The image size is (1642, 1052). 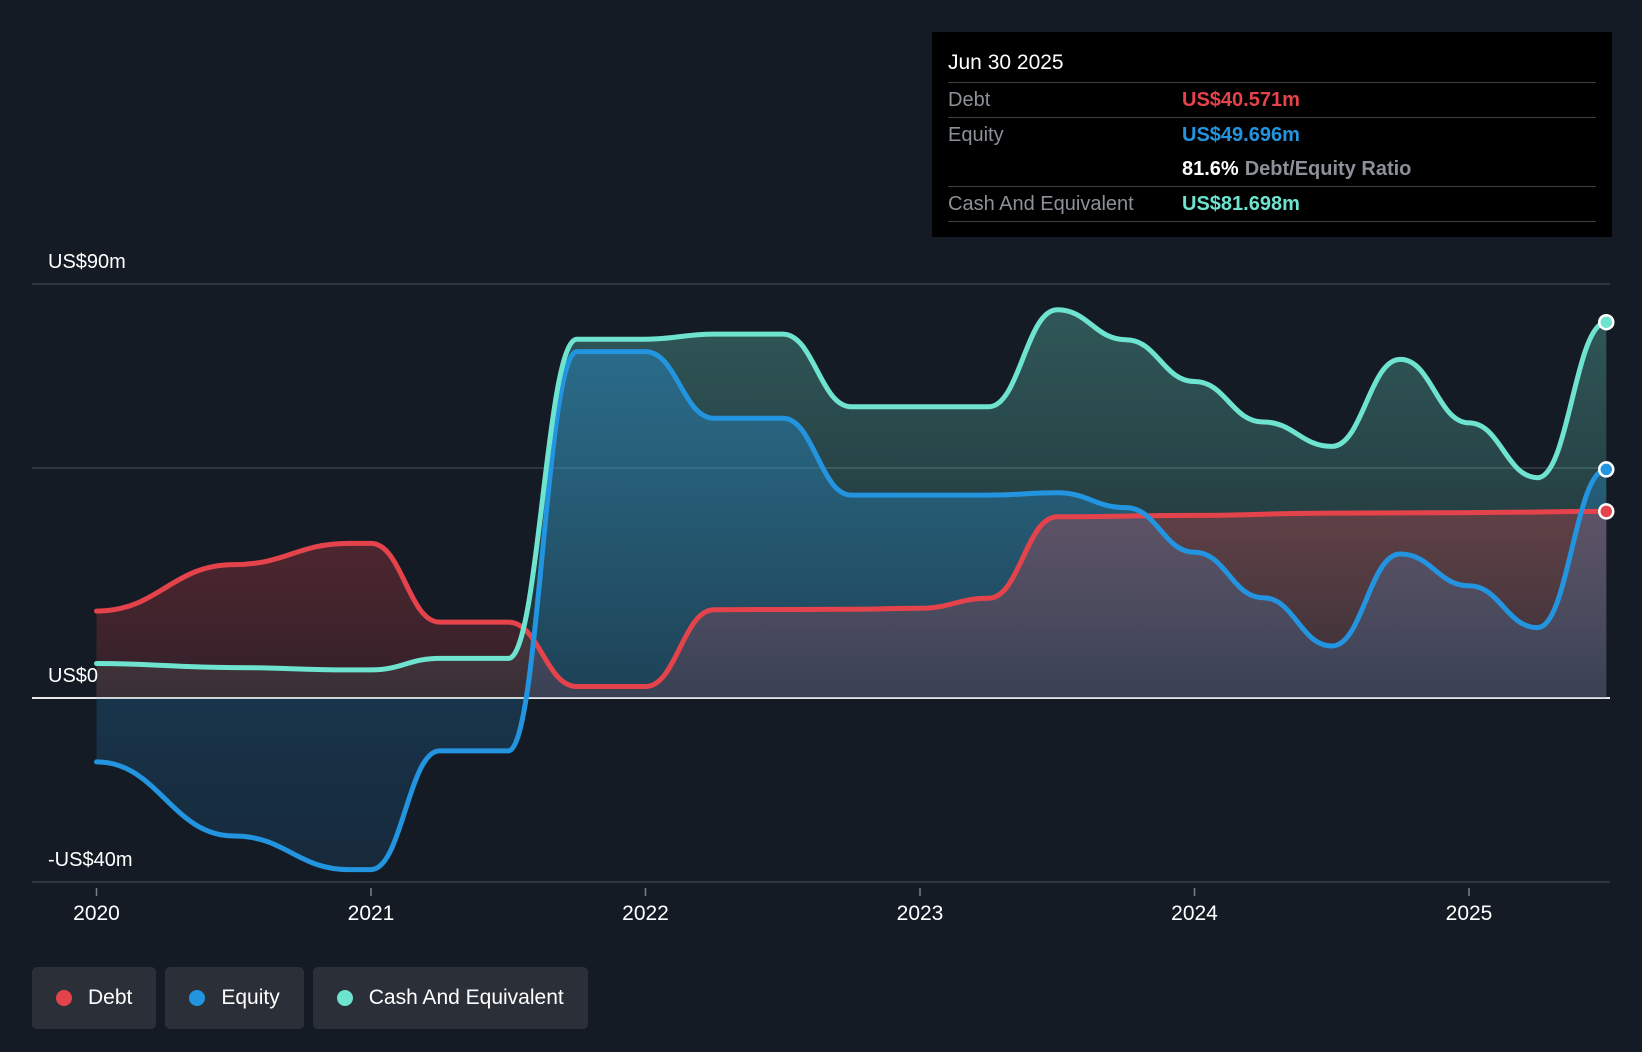 What do you see at coordinates (371, 913) in the screenshot?
I see `x-tick-label: 2021` at bounding box center [371, 913].